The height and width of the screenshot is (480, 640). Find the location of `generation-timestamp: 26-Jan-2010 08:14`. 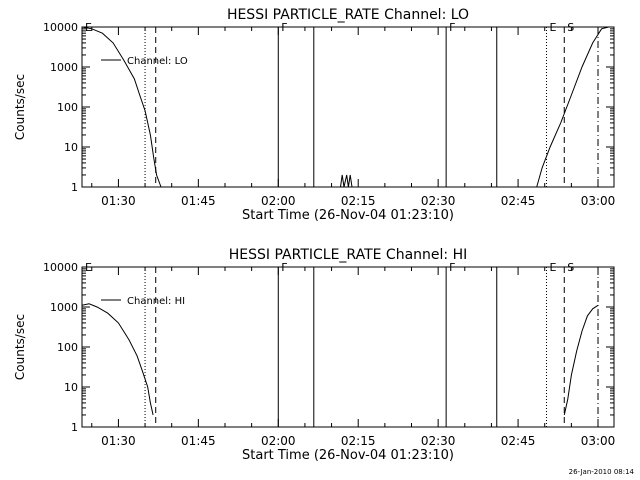

generation-timestamp: 26-Jan-2010 08:14 is located at coordinates (601, 472).